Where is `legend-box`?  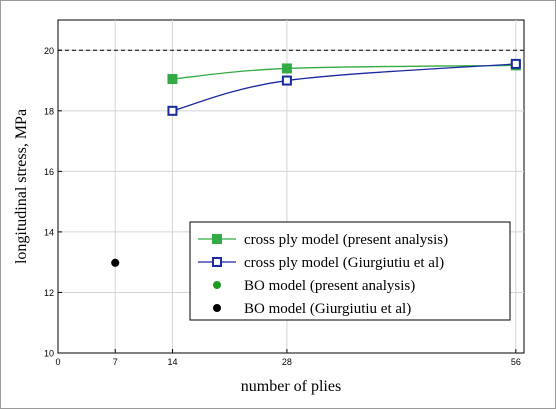
legend-box is located at coordinates (350, 271).